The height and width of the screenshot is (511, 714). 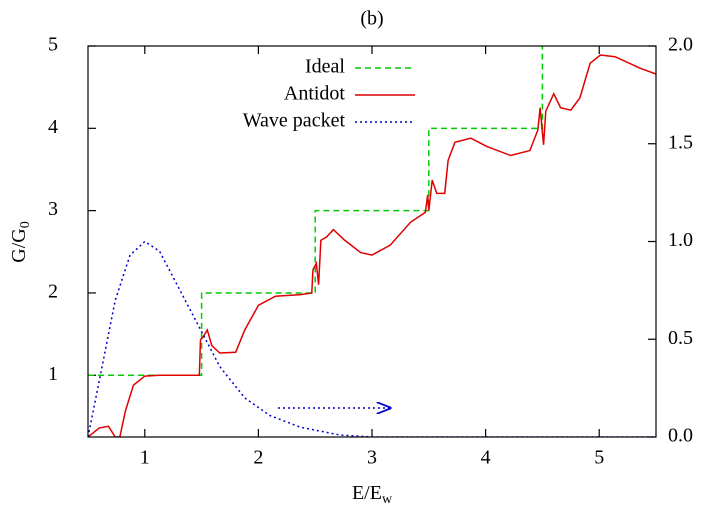 I want to click on x-tick-label: 5, so click(x=599, y=458).